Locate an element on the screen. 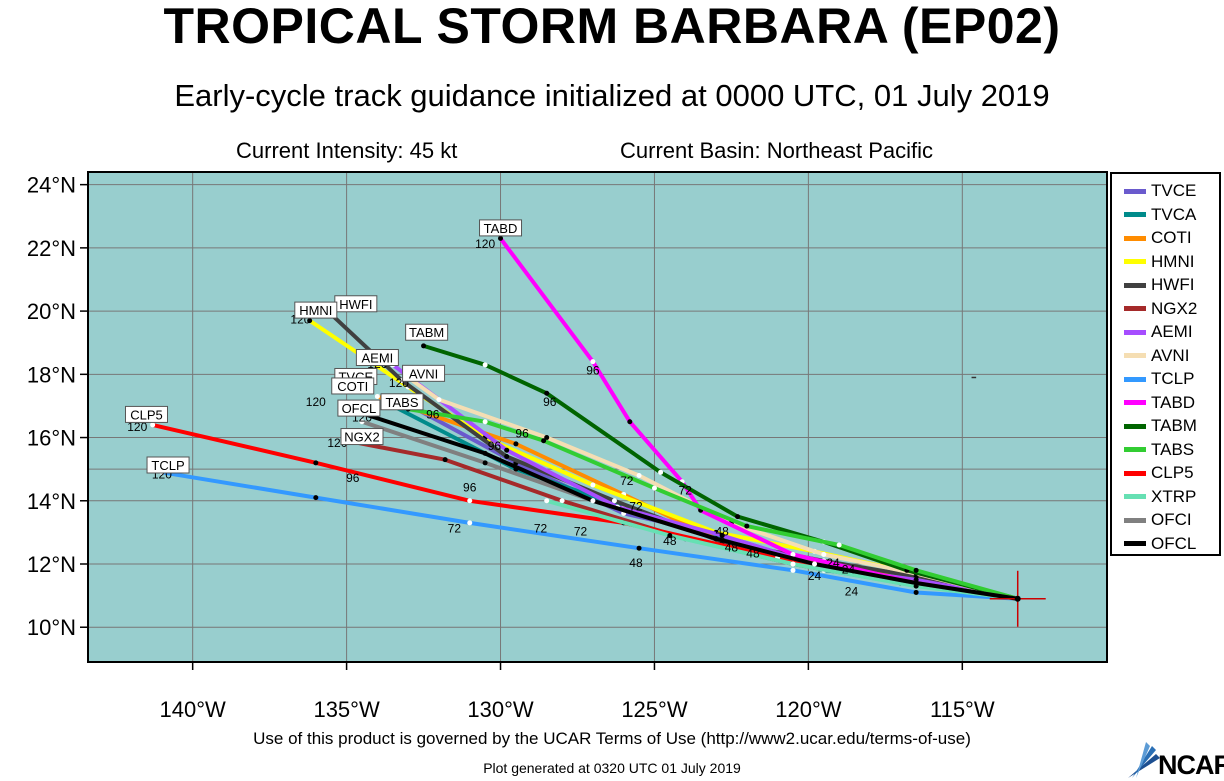 The height and width of the screenshot is (781, 1224). track-name-label: TABD is located at coordinates (501, 228).